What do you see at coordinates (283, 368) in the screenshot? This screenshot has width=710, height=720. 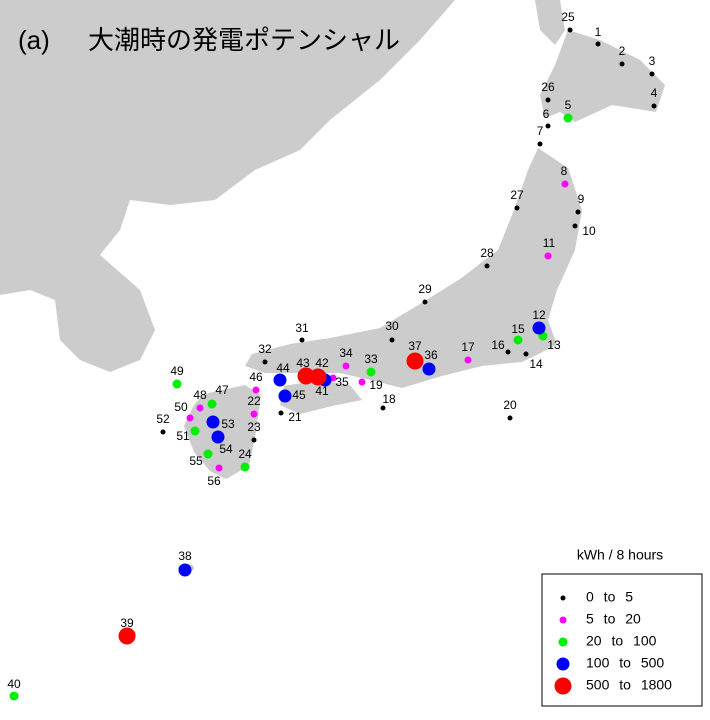 I see `site-label: 44` at bounding box center [283, 368].